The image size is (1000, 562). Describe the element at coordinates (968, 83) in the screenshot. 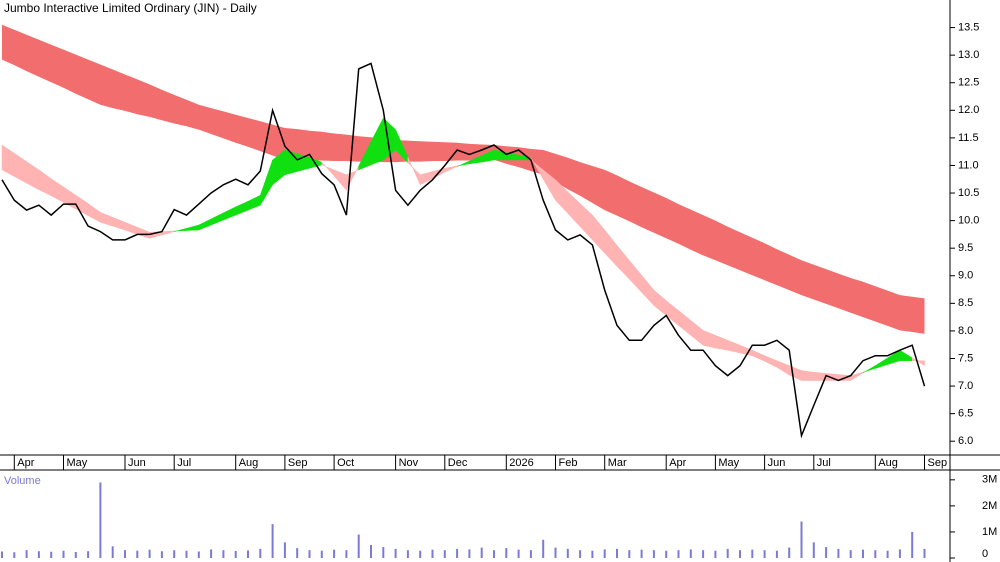

I see `y-tick-label: 12.5` at that location.